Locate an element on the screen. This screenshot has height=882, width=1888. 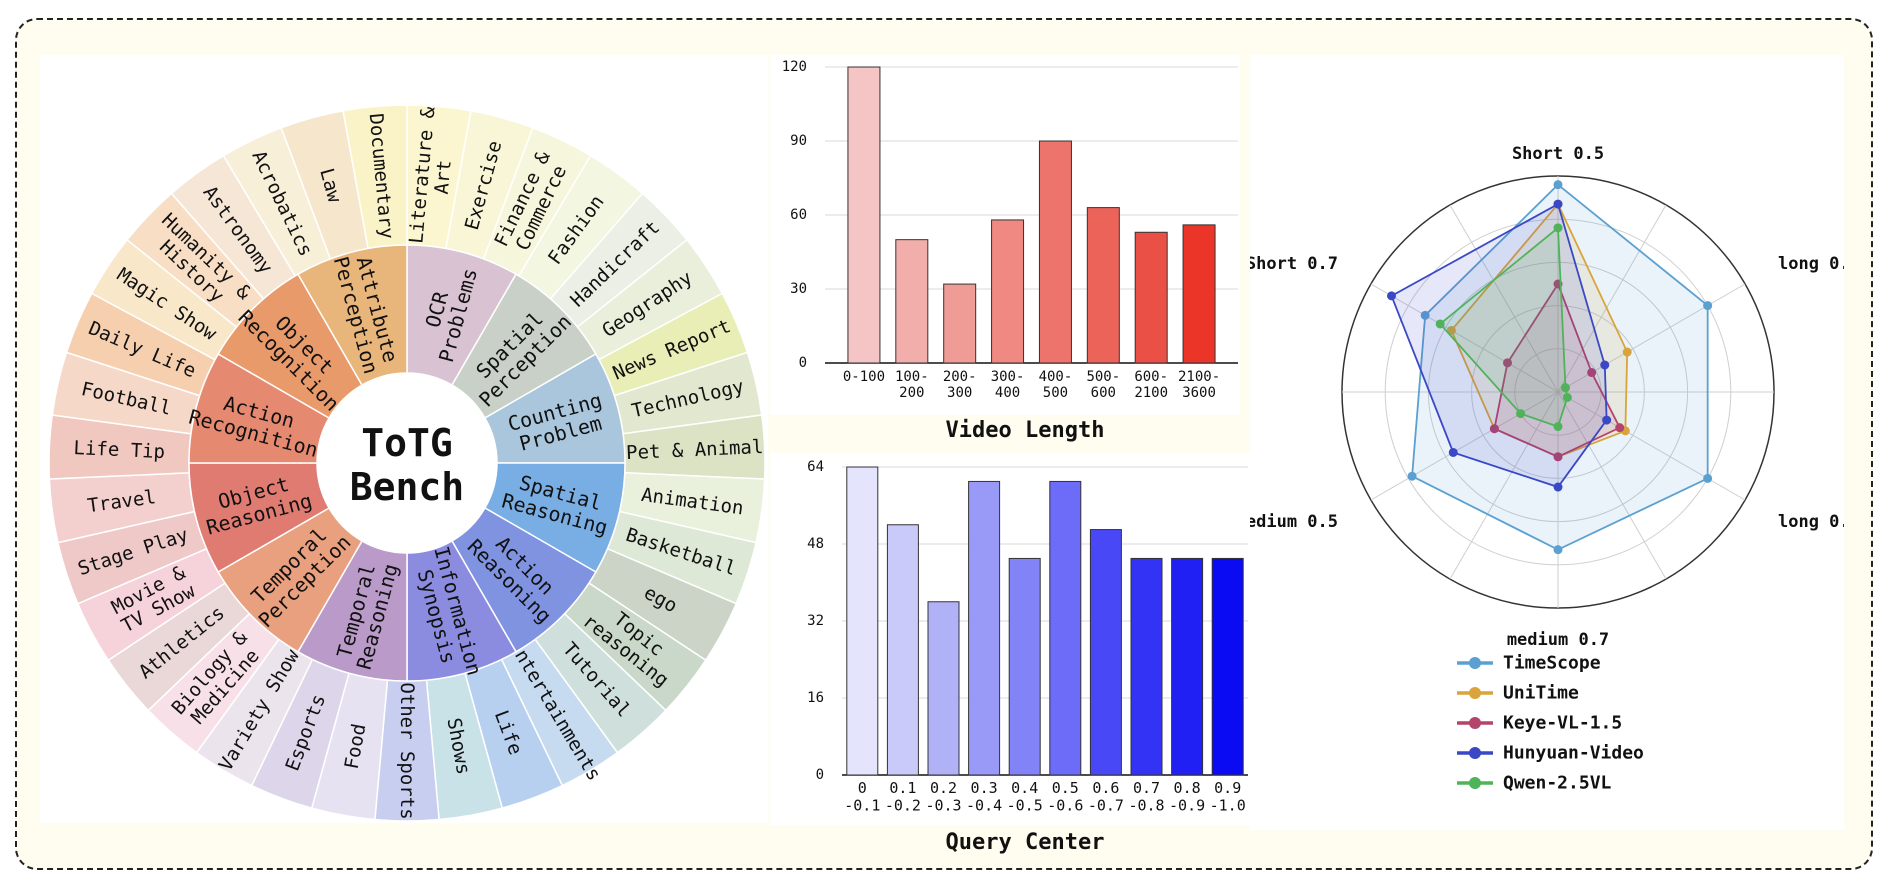
length-xtick-4: 400-500 is located at coordinates (1056, 385).